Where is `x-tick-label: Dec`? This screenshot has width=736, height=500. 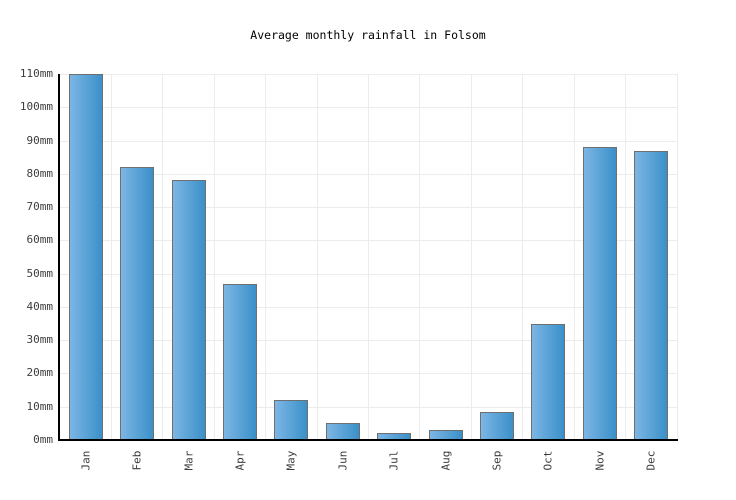 x-tick-label: Dec is located at coordinates (651, 460).